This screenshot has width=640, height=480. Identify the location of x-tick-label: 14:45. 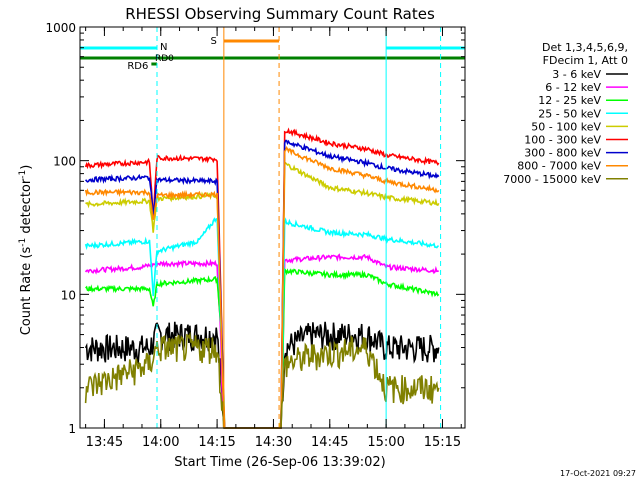
(329, 442).